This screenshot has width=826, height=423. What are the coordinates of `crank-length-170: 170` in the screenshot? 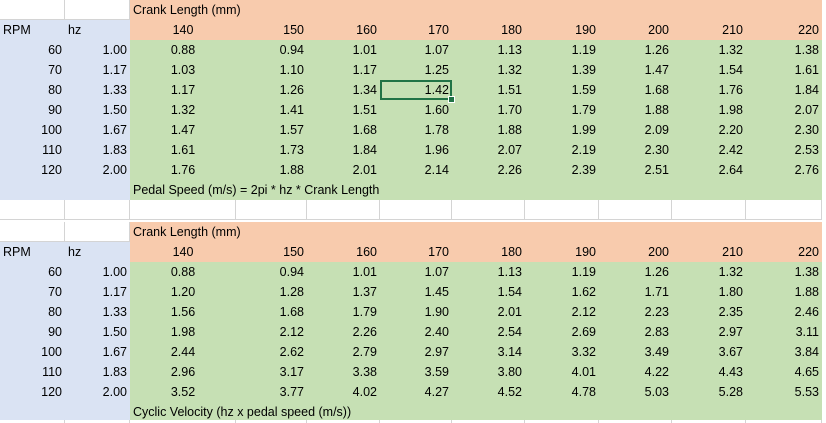 It's located at (416, 30).